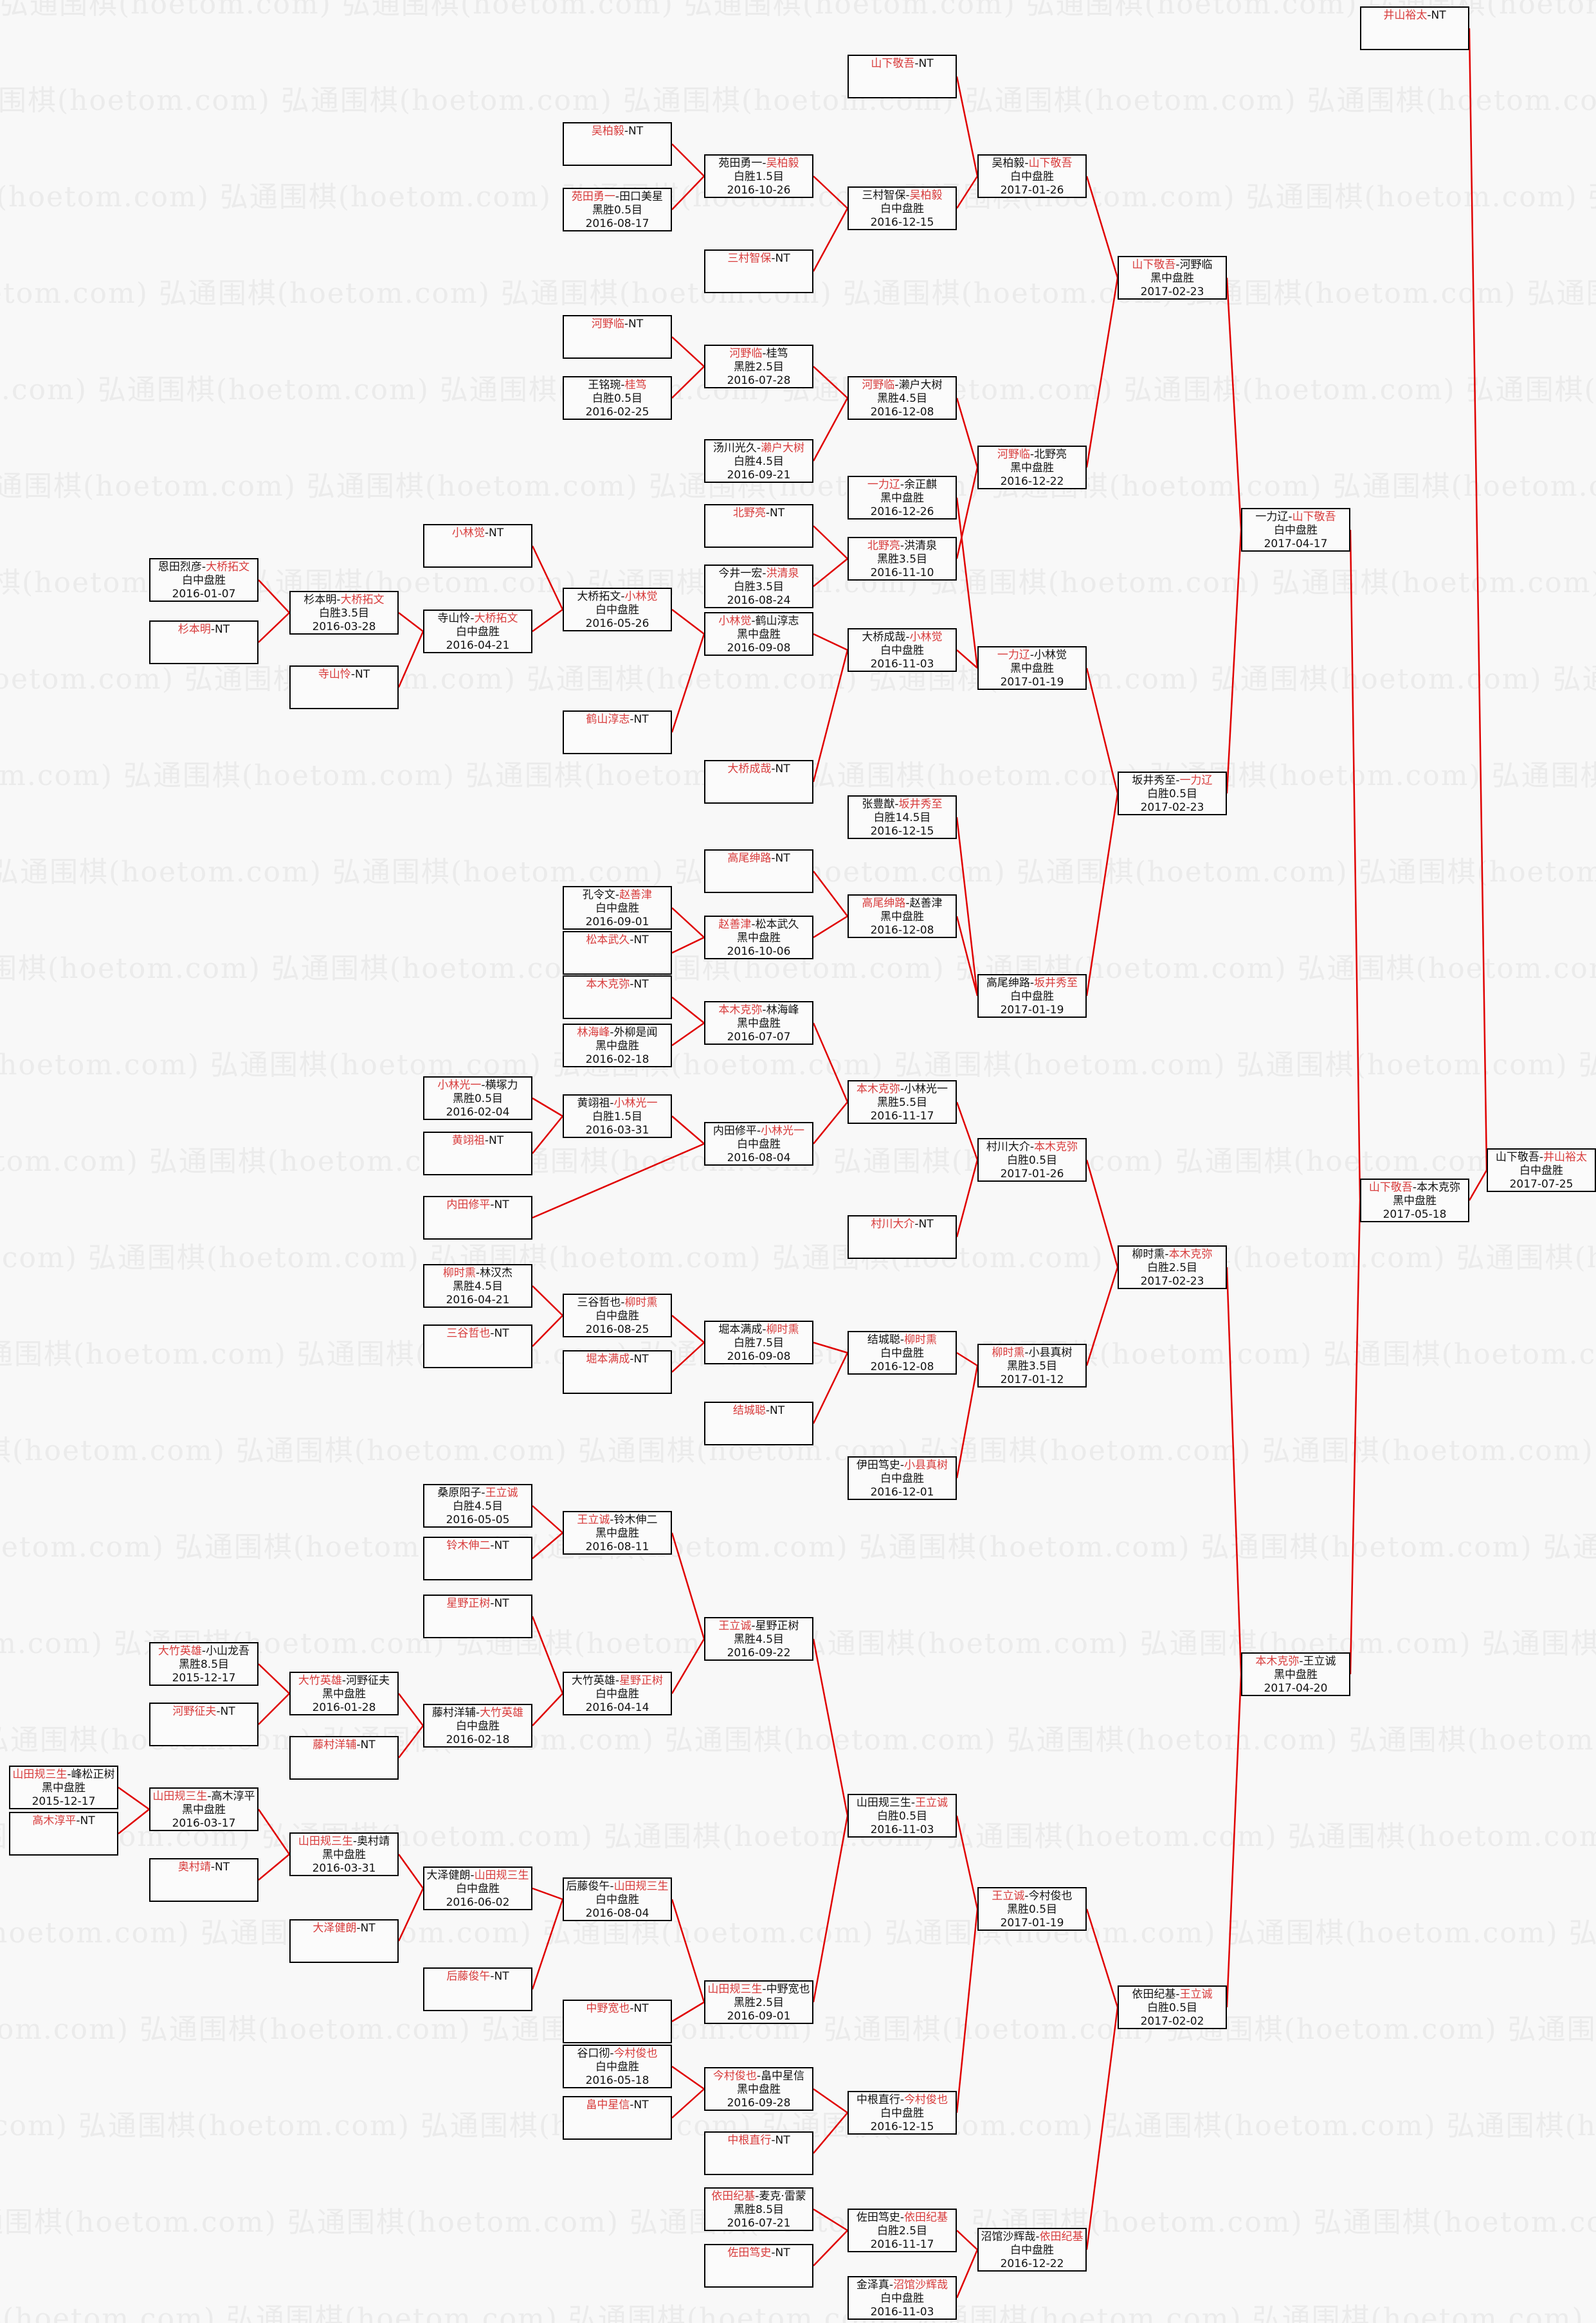 The height and width of the screenshot is (2323, 1596). I want to click on match-box: 张豊猷-坂井秀至 白胜14.5目 2016-12-15, so click(903, 817).